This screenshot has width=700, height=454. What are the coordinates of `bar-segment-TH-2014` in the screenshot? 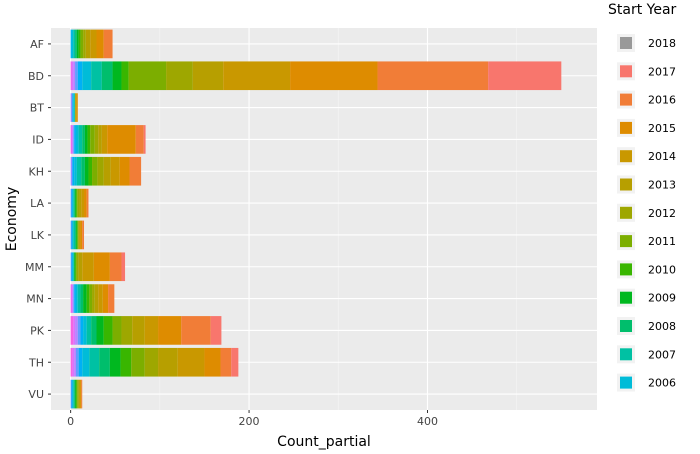 It's located at (191, 362).